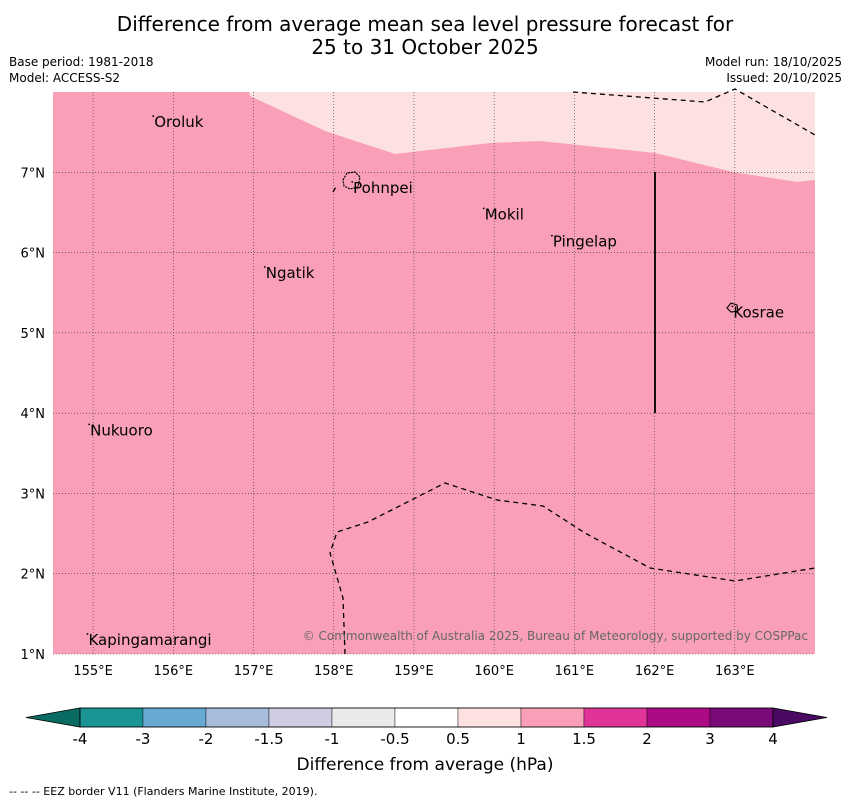  Describe the element at coordinates (784, 78) in the screenshot. I see `issued-date: Issued: 20/10/2025` at that location.